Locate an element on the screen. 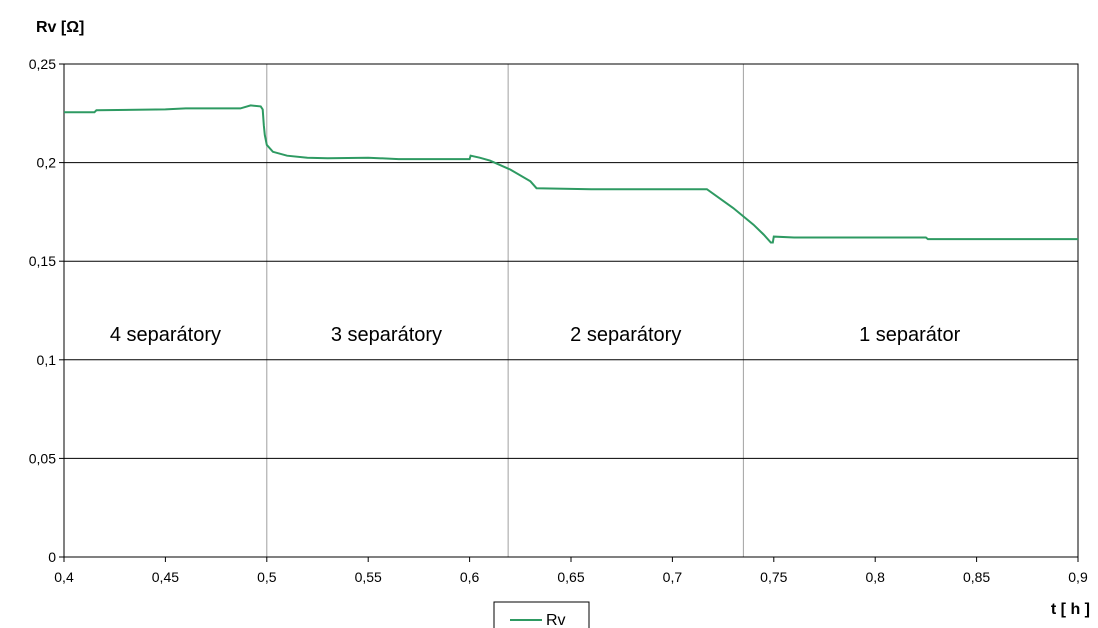 This screenshot has height=628, width=1098. legend-label-rv: Rv is located at coordinates (556, 620).